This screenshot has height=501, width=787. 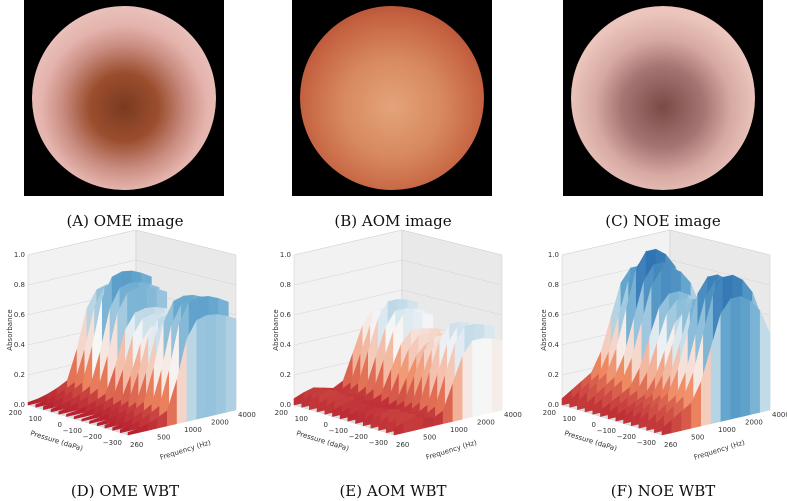 I want to click on caption-f: (F) NOE WBT, so click(x=663, y=491).